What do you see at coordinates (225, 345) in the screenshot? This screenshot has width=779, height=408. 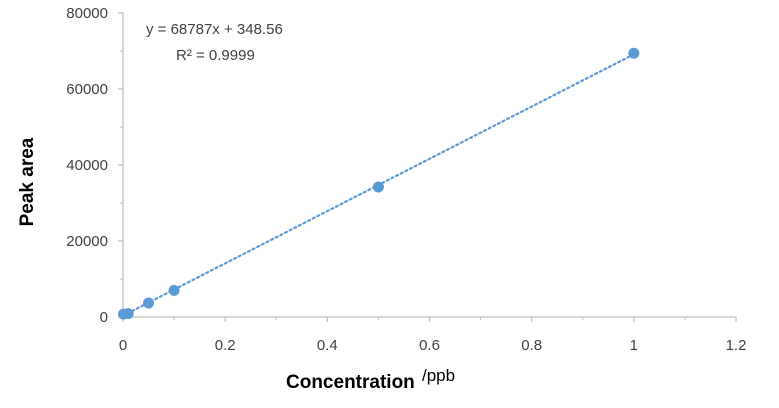 I see `x-tick-label: 0.2` at bounding box center [225, 345].